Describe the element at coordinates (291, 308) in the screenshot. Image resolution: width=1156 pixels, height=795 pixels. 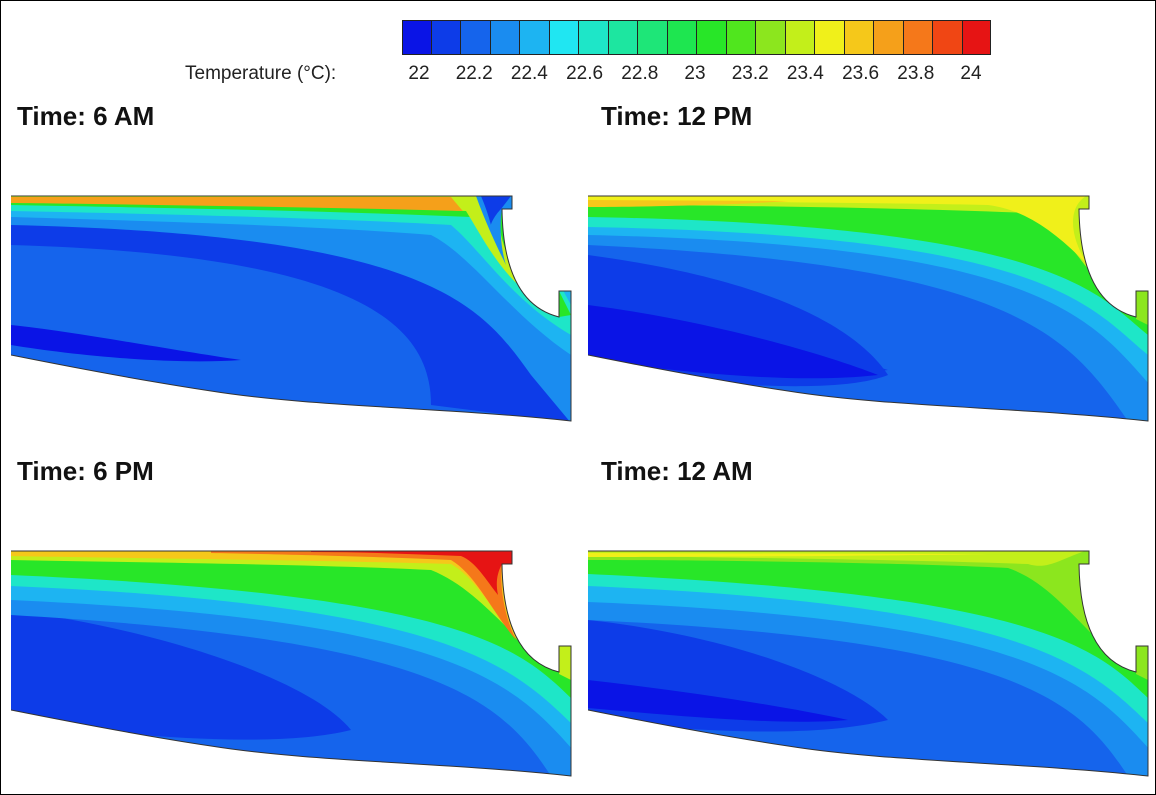
I see `contour-plot-6am` at that location.